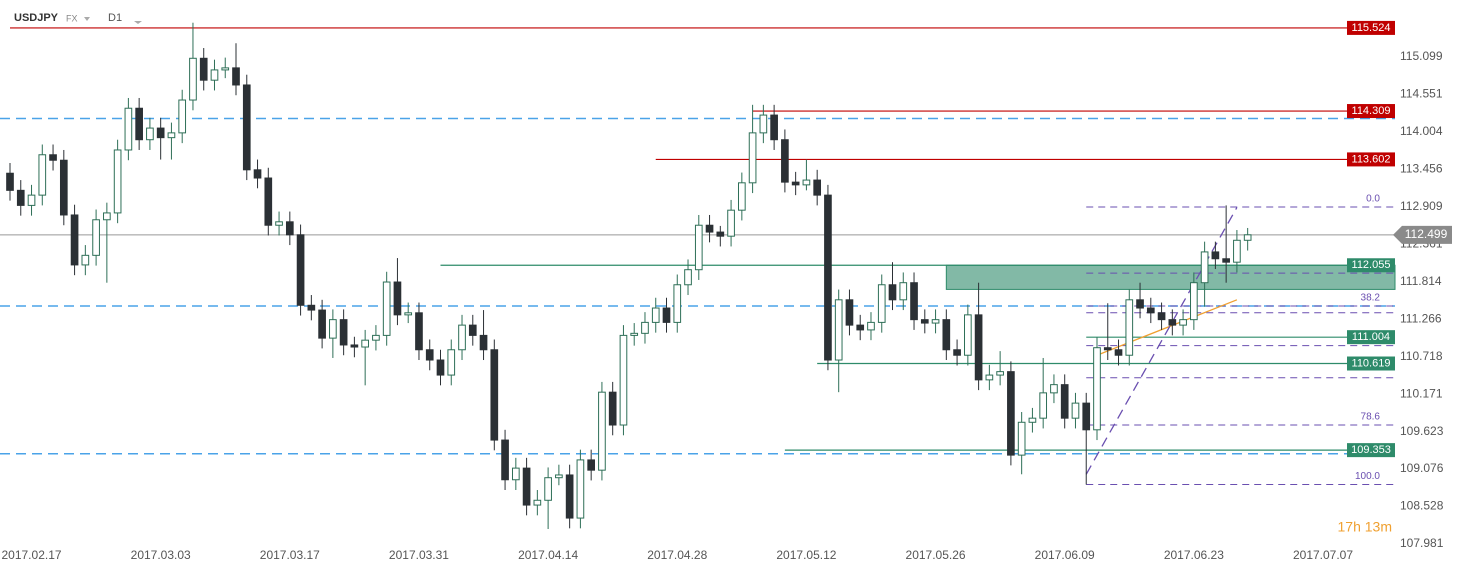 Image resolution: width=1462 pixels, height=573 pixels. What do you see at coordinates (1422, 234) in the screenshot?
I see `last-price-tag` at bounding box center [1422, 234].